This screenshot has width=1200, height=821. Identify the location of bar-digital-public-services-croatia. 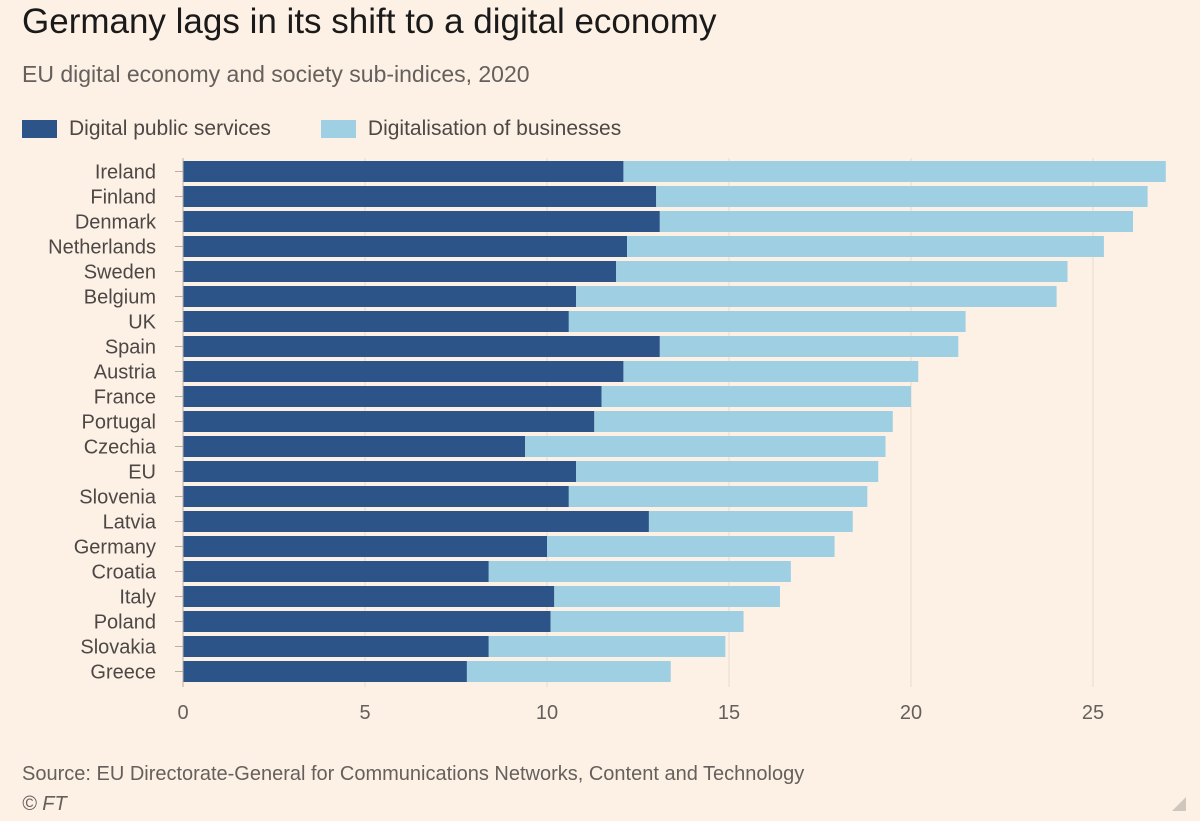
(336, 571).